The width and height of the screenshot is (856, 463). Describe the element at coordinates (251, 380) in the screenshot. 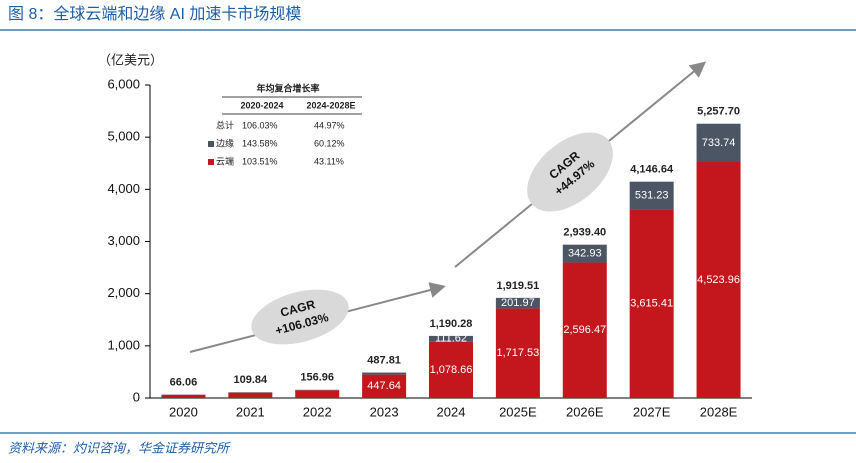

I see `total-label: 109.84` at that location.